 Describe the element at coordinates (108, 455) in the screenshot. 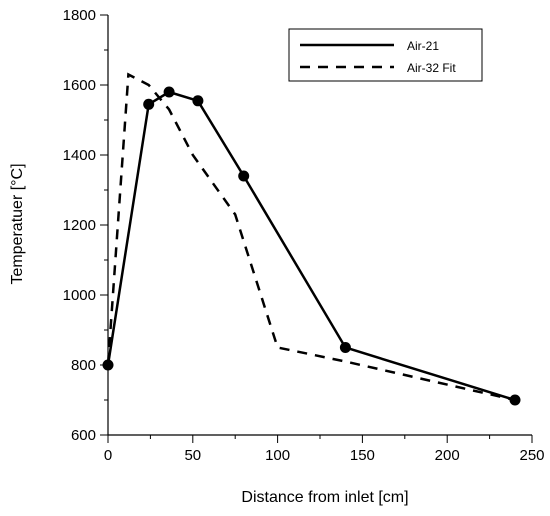

I see `x-tick-label: 0` at that location.